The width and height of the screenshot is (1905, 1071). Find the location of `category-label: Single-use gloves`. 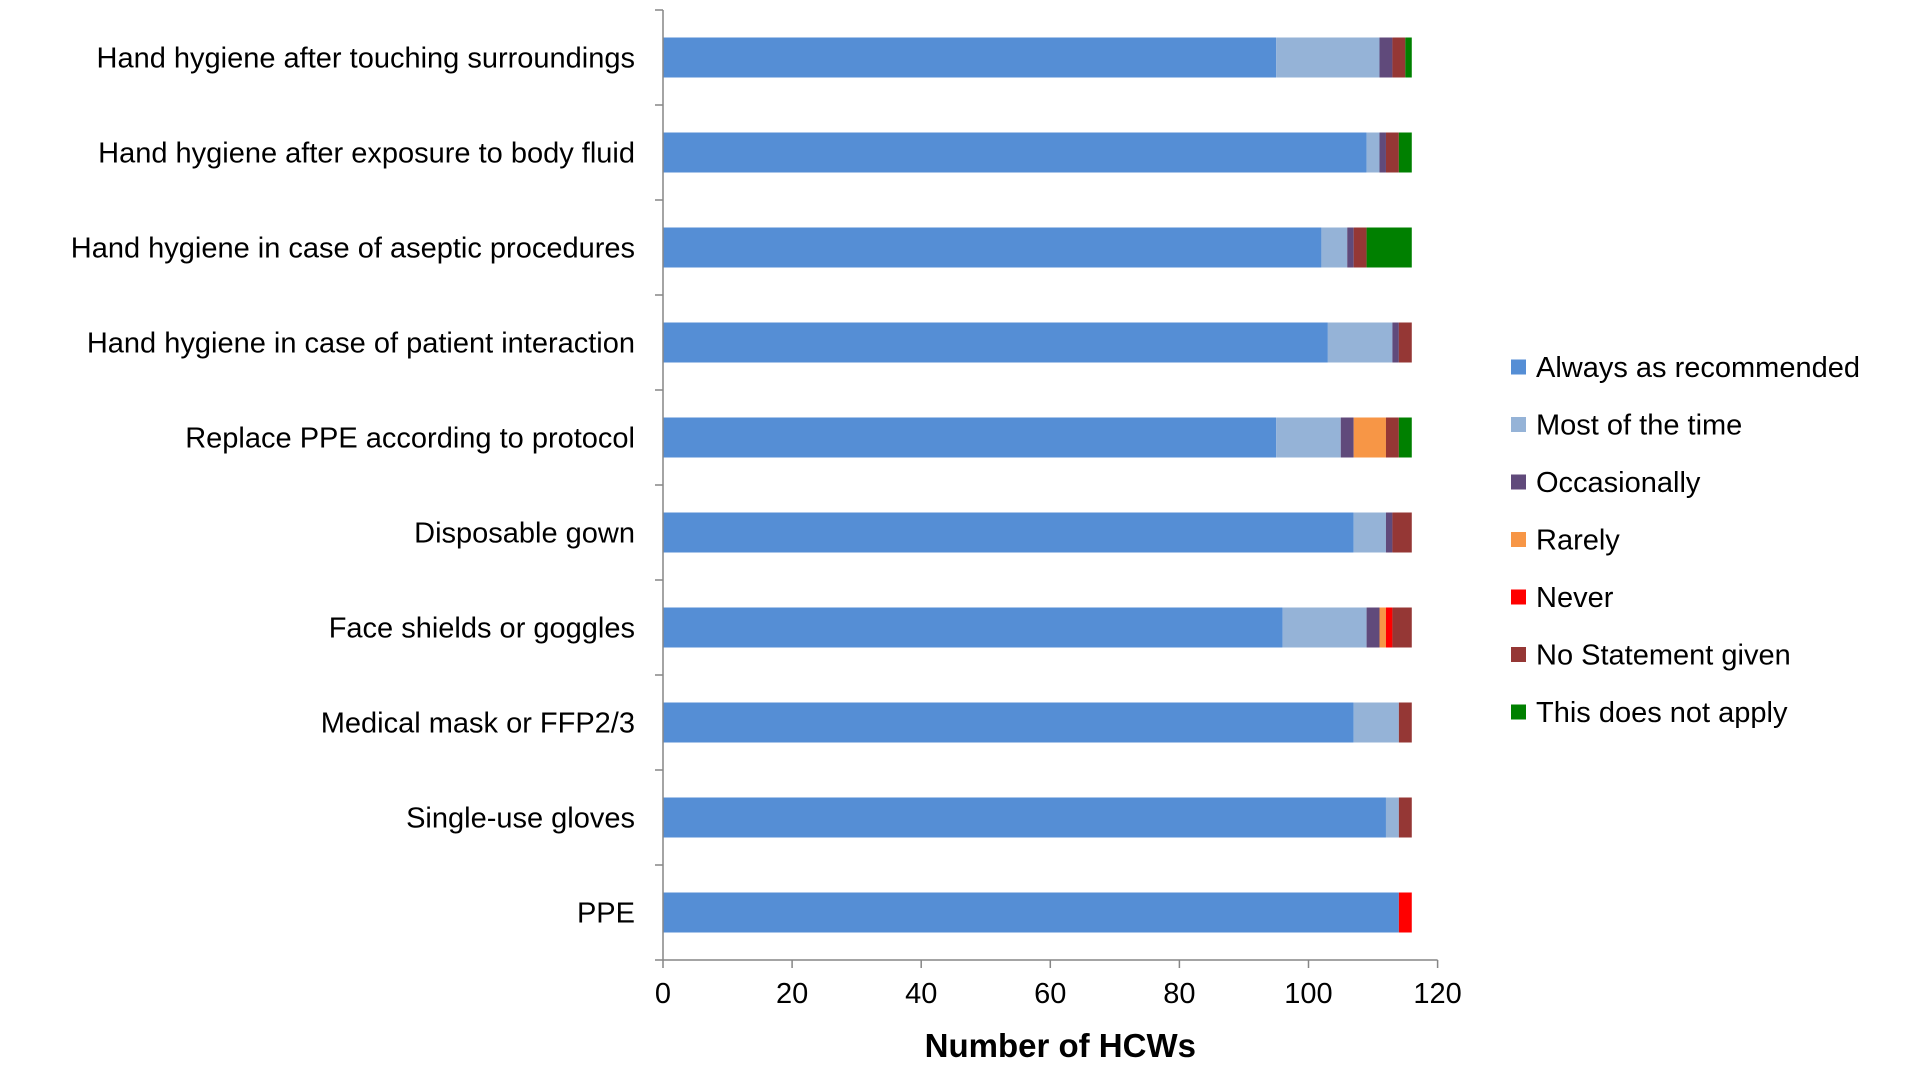

category-label: Single-use gloves is located at coordinates (520, 819).